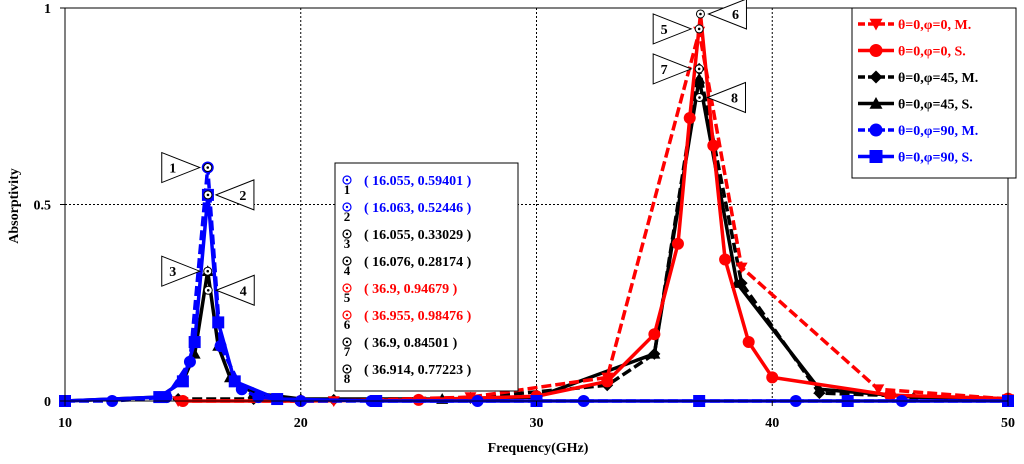 This screenshot has width=1024, height=464. Describe the element at coordinates (347, 324) in the screenshot. I see `marker-id: 6` at that location.